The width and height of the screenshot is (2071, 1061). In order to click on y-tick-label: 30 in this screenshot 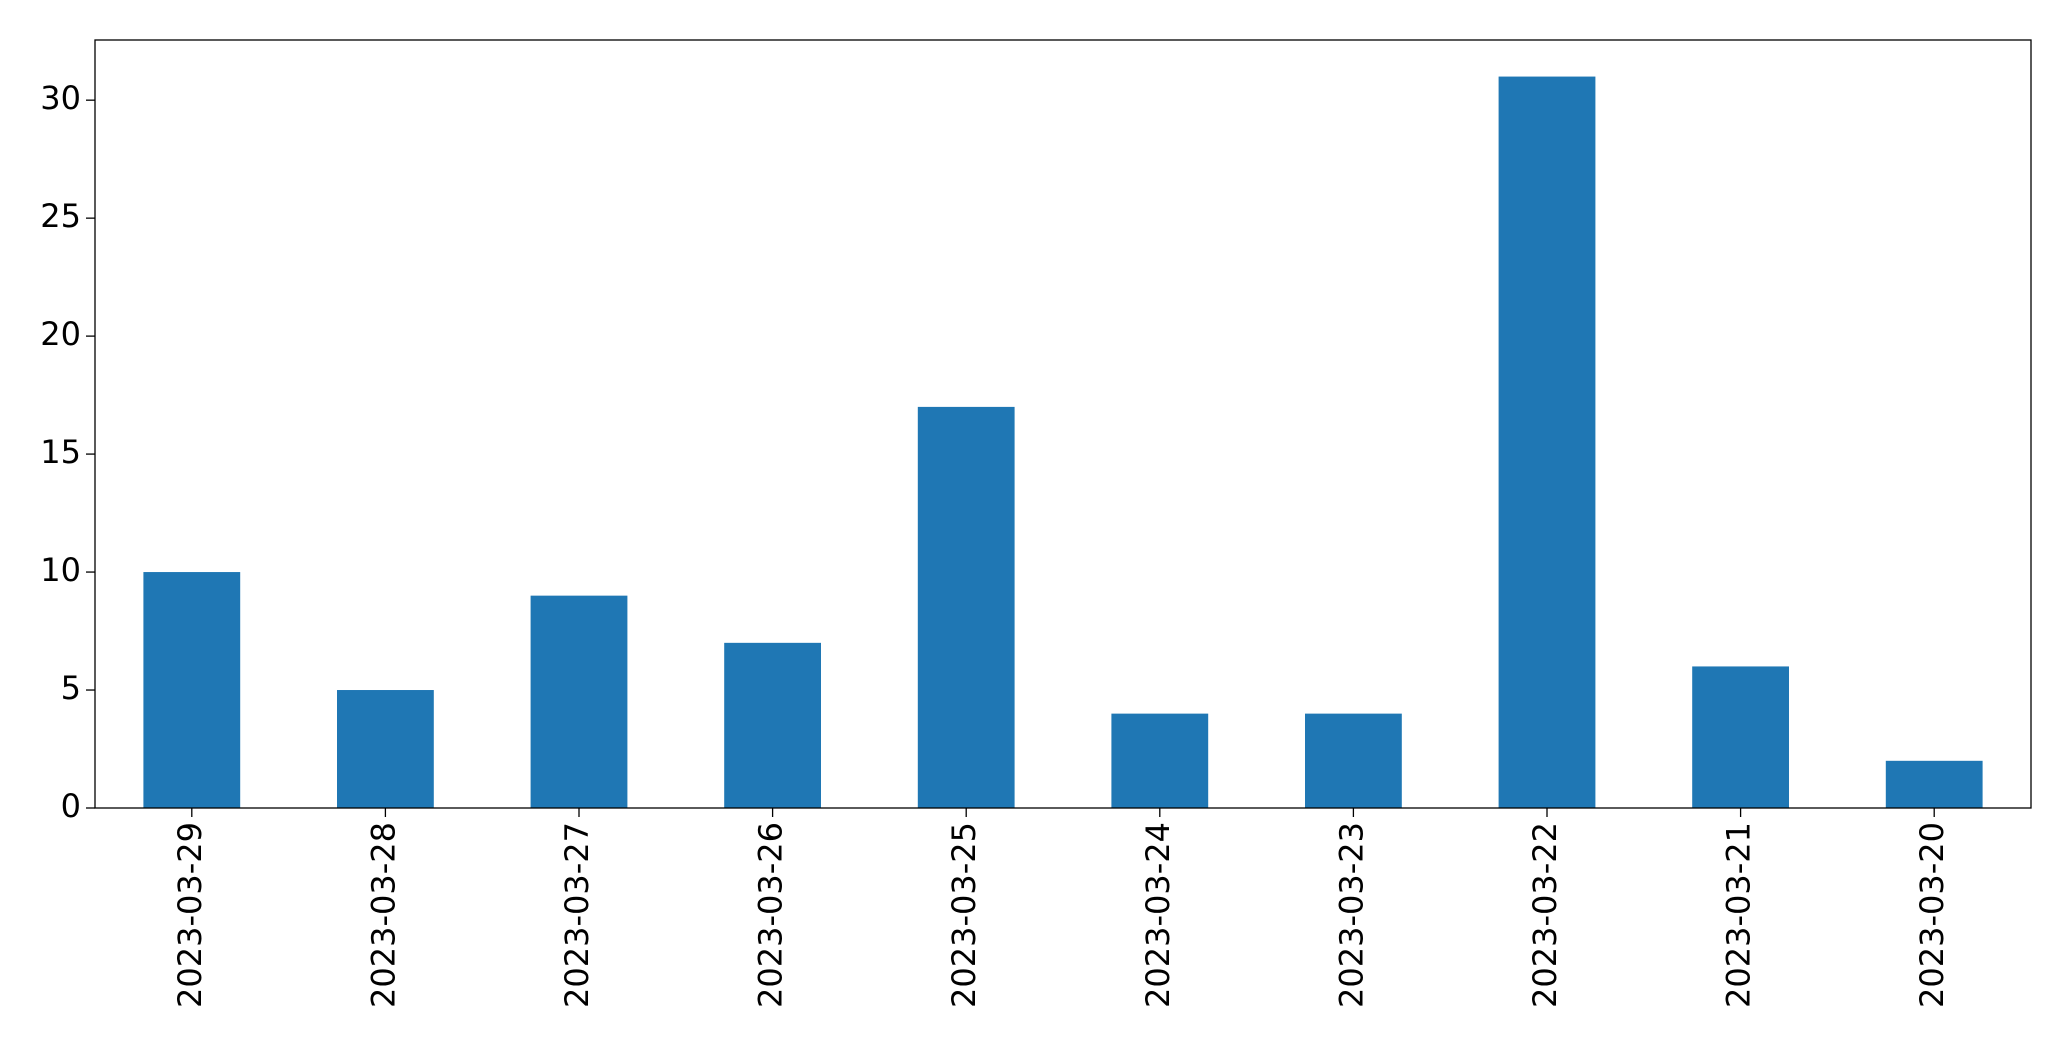, I will do `click(60, 98)`.